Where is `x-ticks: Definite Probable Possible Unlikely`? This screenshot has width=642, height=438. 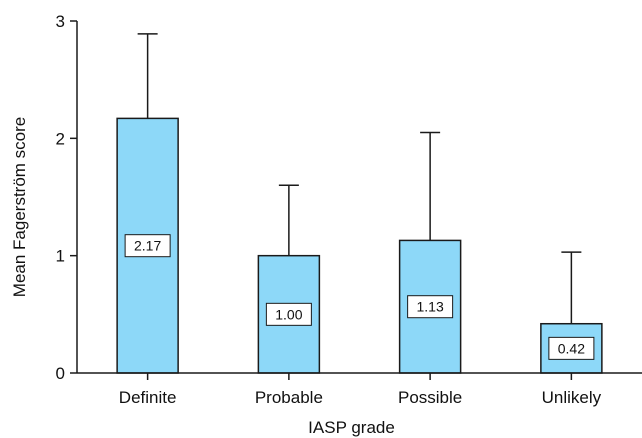 x-ticks: Definite Probable Possible Unlikely is located at coordinates (360, 390).